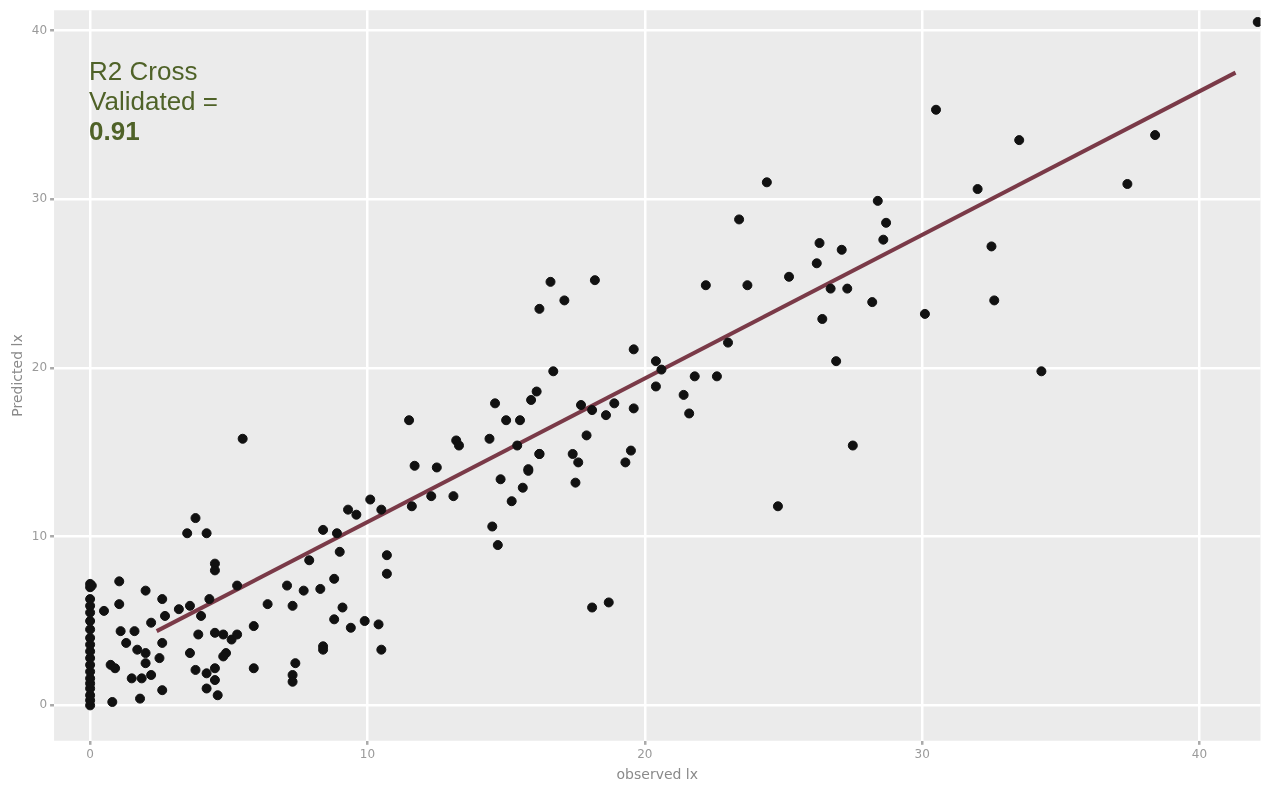 This screenshot has width=1266, height=790. I want to click on x-axis-title: observed lx, so click(657, 774).